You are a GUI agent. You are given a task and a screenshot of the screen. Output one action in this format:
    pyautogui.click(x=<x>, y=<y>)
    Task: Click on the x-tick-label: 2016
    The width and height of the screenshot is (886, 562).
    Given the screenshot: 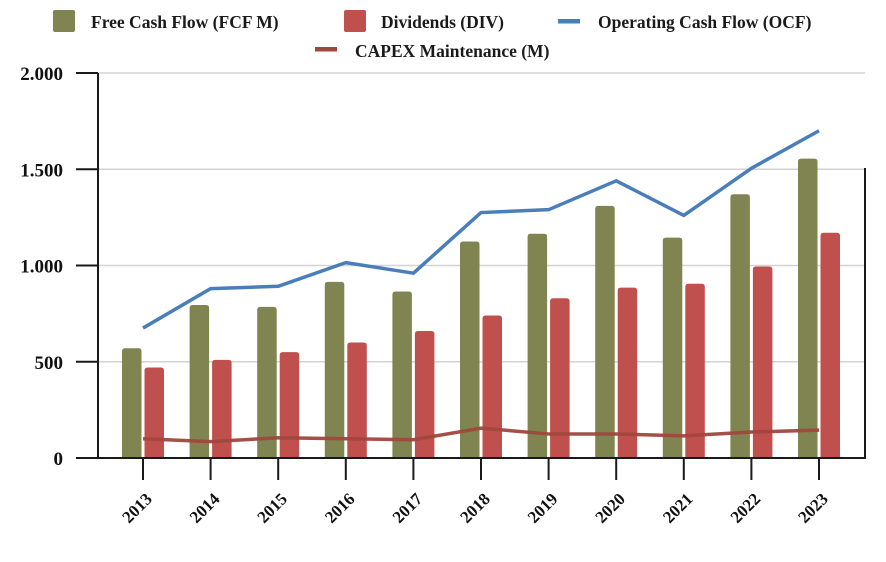 What is the action you would take?
    pyautogui.click(x=339, y=507)
    